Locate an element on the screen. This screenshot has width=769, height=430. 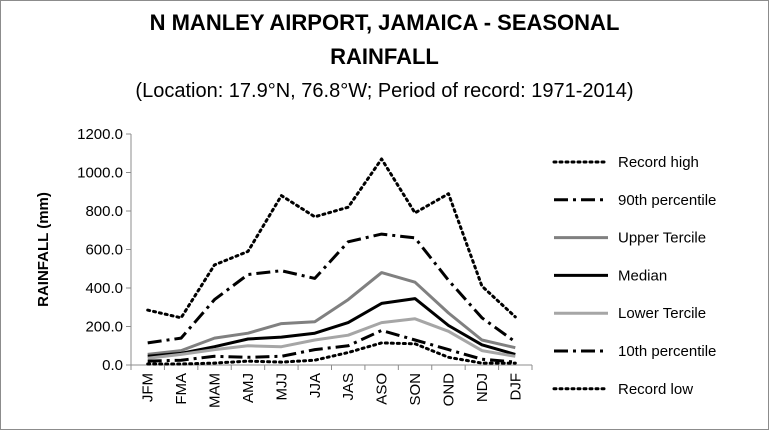
x-tick-label: FMA is located at coordinates (181, 389).